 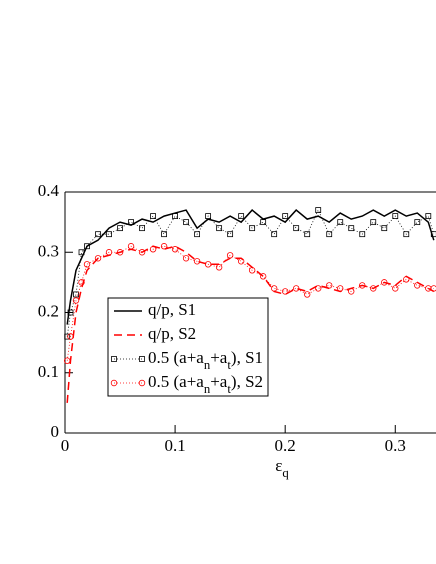 What do you see at coordinates (205, 384) in the screenshot?
I see `legend-label: 0.5 (a+an+at), S2` at bounding box center [205, 384].